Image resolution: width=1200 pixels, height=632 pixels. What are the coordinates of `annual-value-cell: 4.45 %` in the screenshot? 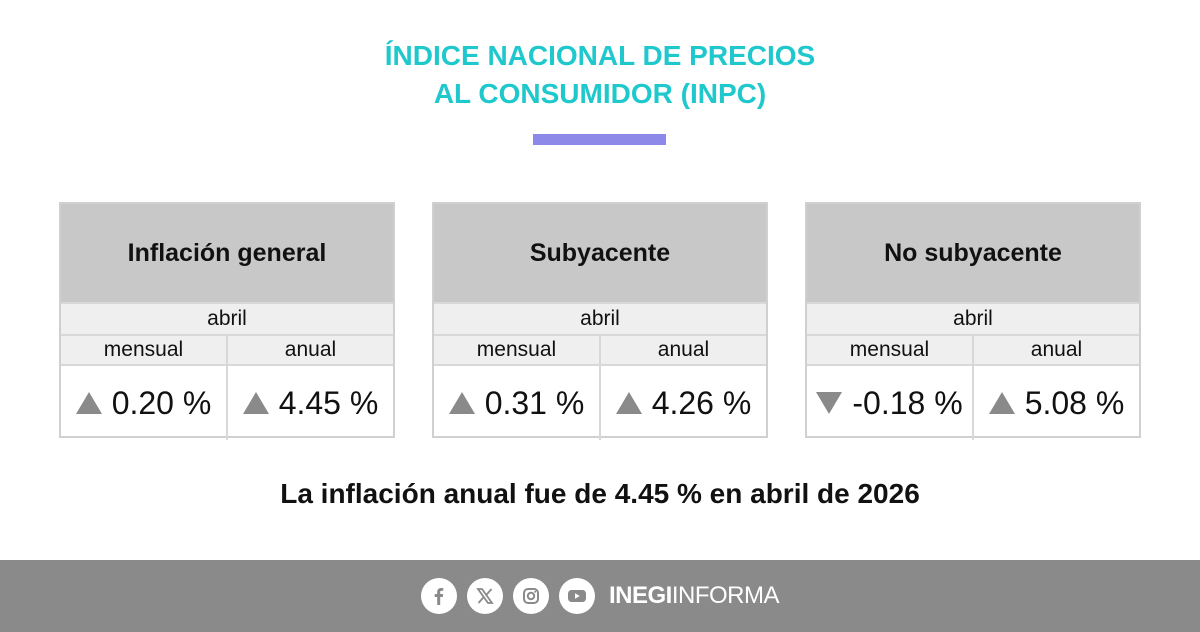 It's located at (310, 403).